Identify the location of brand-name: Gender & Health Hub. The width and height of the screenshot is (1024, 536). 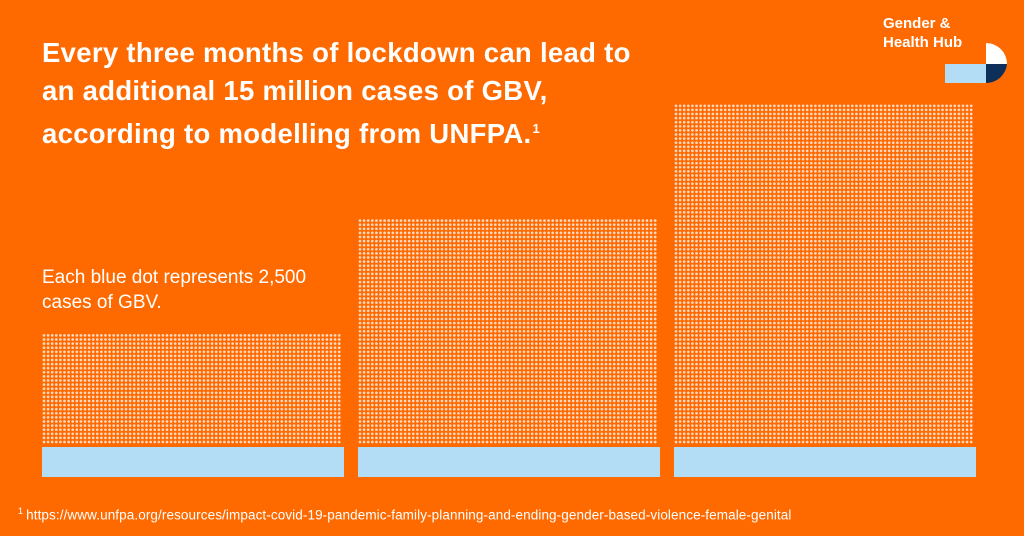
(922, 33).